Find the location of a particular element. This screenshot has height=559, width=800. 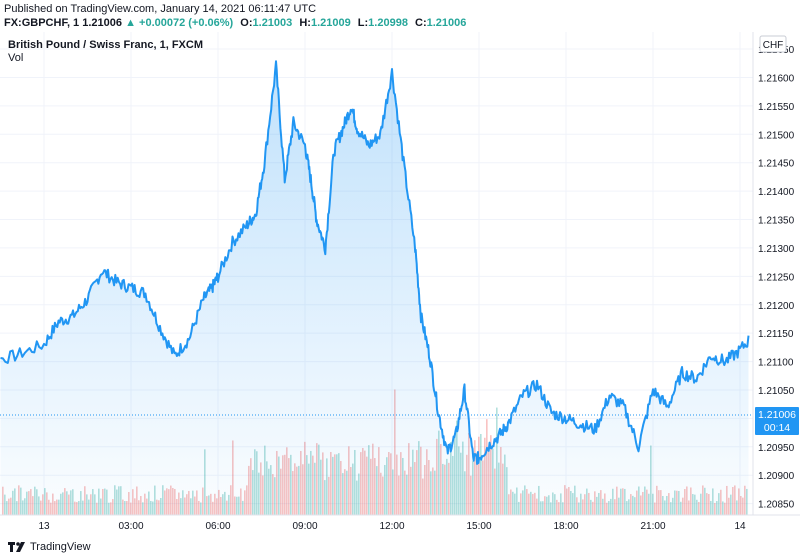

y-tick-label: 1.21450 is located at coordinates (776, 164).